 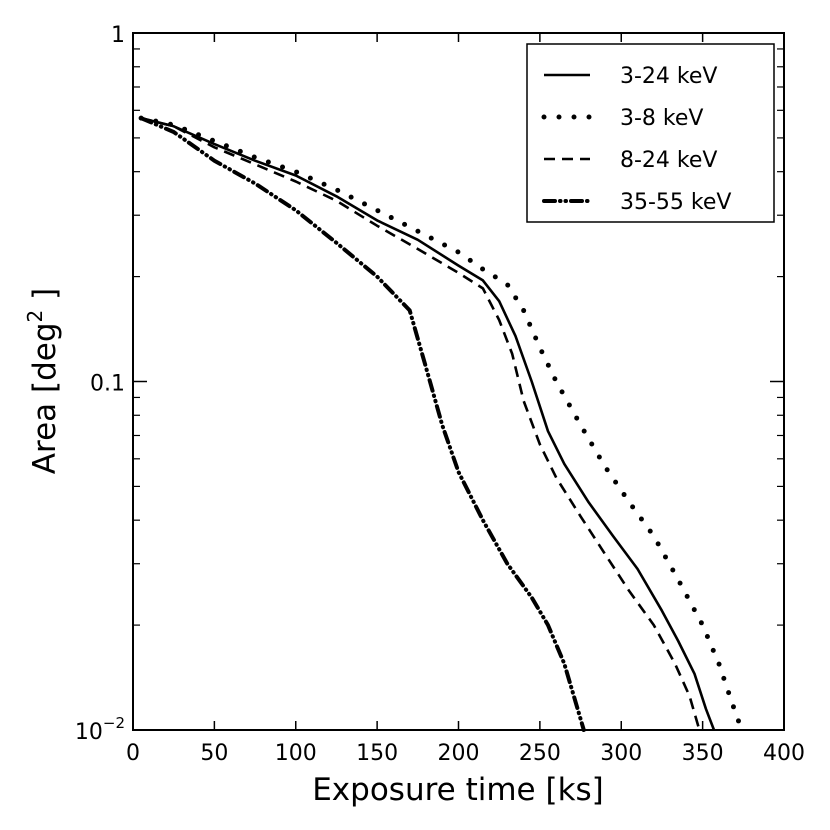 I want to click on legend-box, so click(x=650, y=133).